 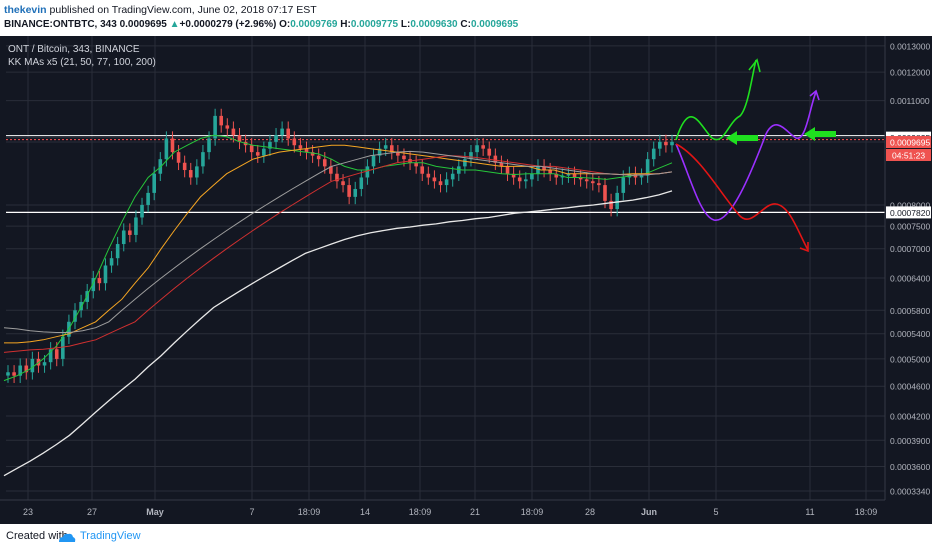 What do you see at coordinates (754, 65) in the screenshot?
I see `green-arrow-head-icon` at bounding box center [754, 65].